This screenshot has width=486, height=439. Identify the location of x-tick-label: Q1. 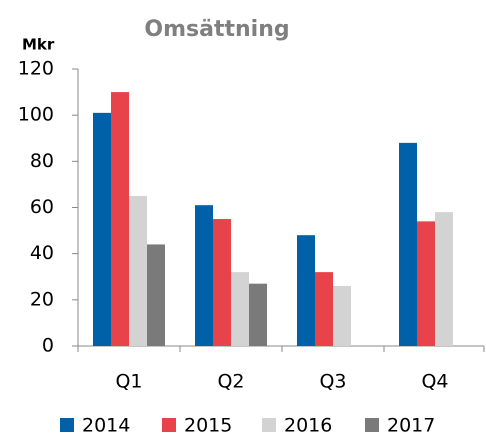
(128, 382).